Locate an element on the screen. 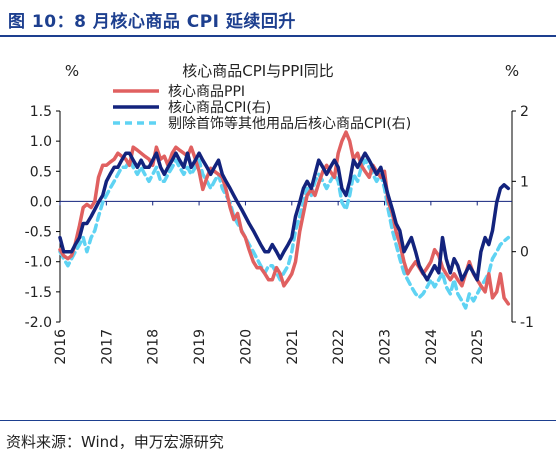 Image resolution: width=556 pixels, height=452 pixels. left-tick-label: 1.0 is located at coordinates (41, 142).